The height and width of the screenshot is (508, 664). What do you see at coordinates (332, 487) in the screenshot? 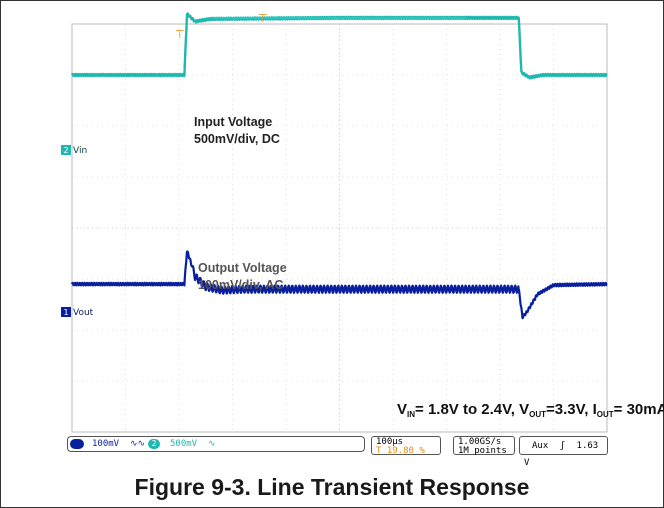
I see `figure-caption: Figure 9-3. Line Transient Response` at bounding box center [332, 487].